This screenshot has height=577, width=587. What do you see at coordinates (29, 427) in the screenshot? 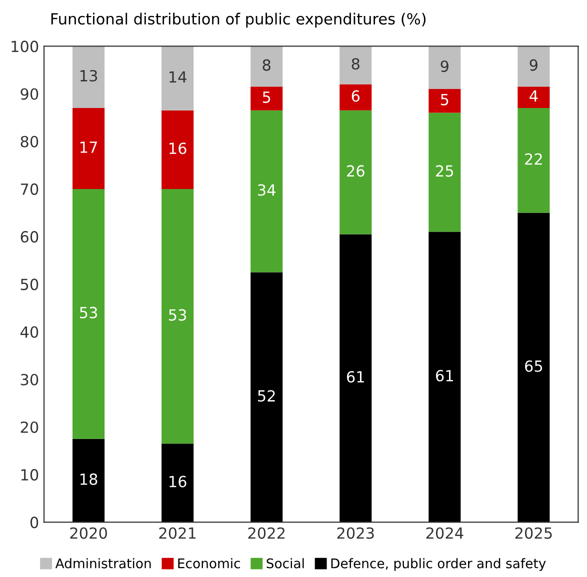
I see `y-tick-label: 20` at bounding box center [29, 427].